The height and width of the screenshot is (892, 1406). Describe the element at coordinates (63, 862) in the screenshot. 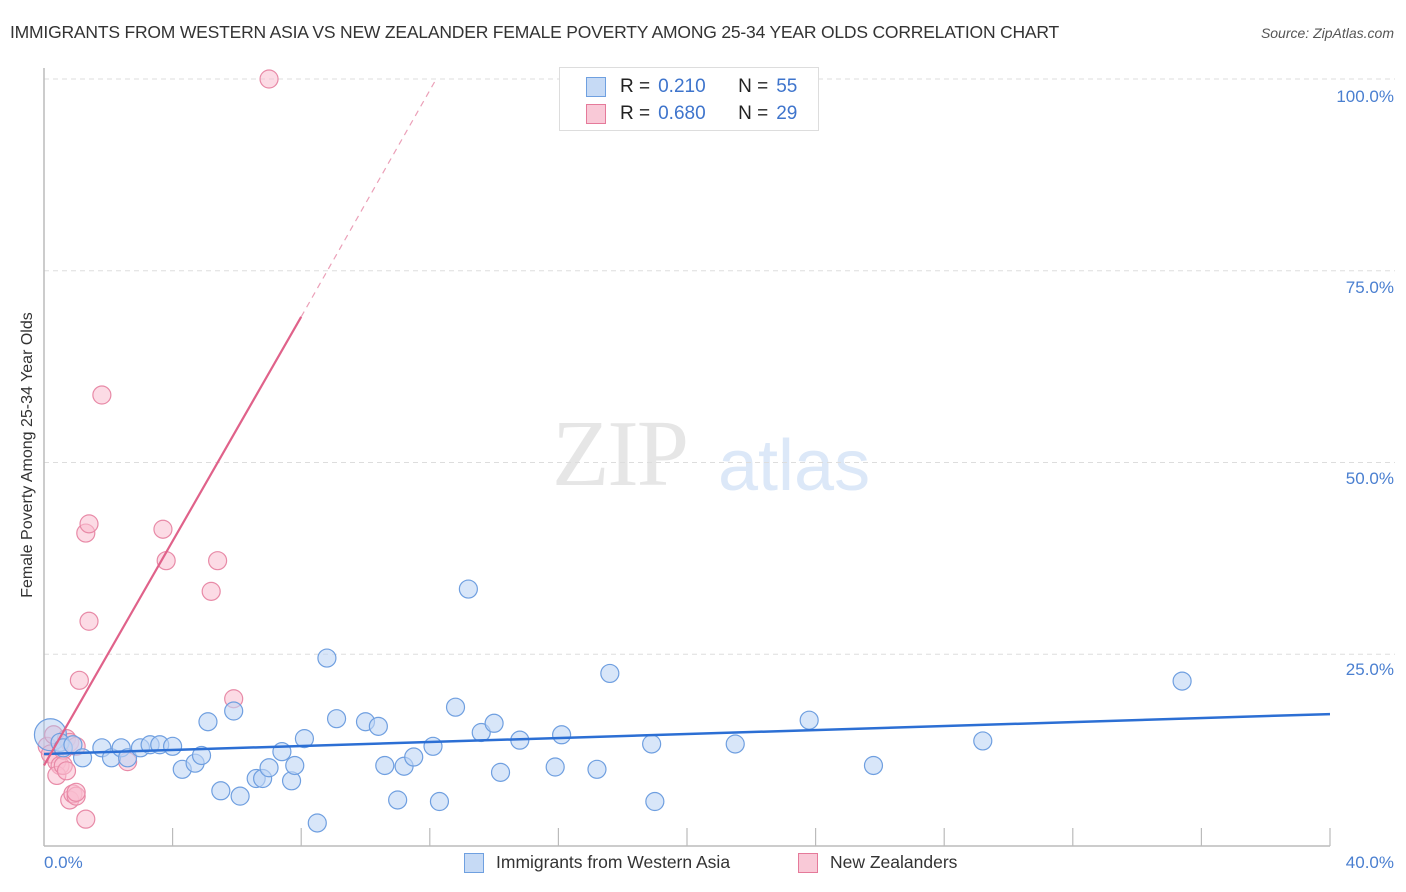

I see `x-tick-0: 0.0%` at that location.